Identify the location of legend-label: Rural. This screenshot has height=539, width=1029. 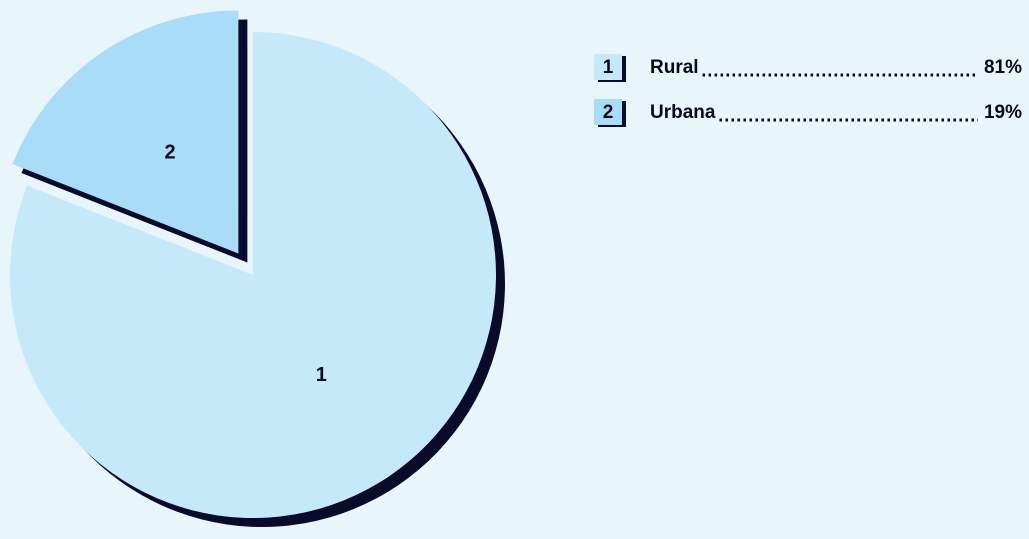
(674, 67).